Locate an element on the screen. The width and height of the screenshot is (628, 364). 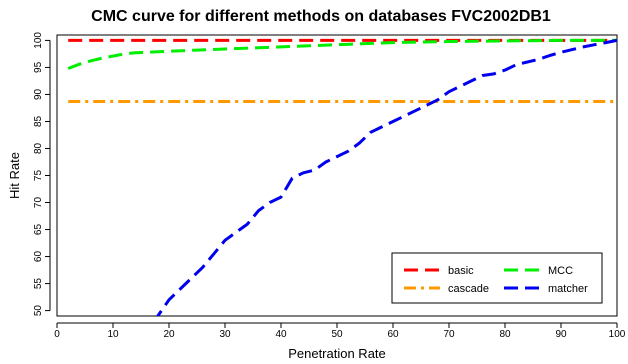
x-tick-label: 80 is located at coordinates (505, 334).